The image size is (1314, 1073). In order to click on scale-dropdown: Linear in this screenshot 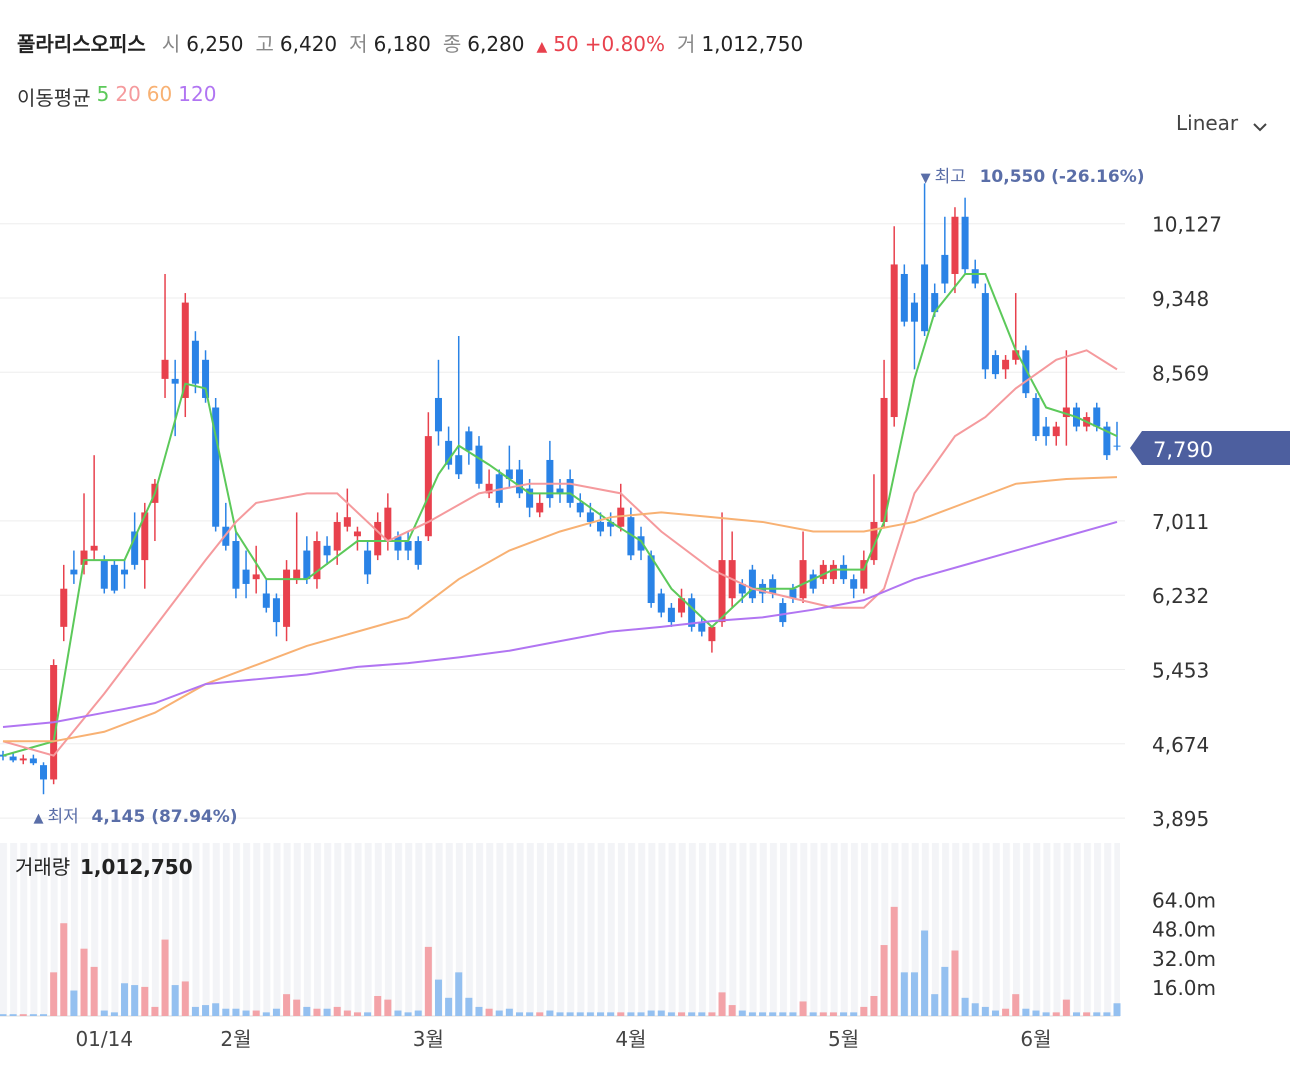, I will do `click(1207, 123)`.